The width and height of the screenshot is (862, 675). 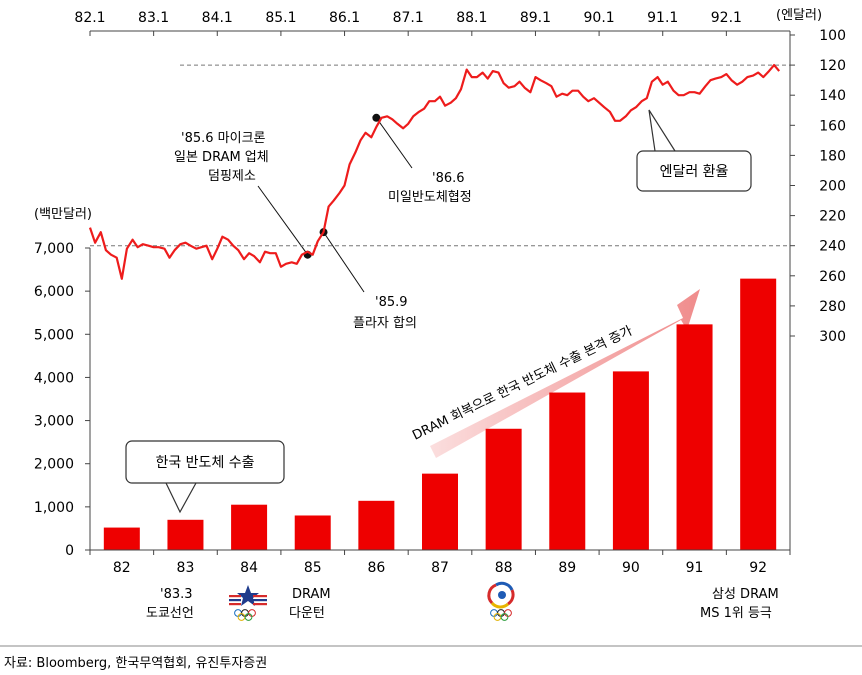 I want to click on top-tick-label: 92.1, so click(x=726, y=18).